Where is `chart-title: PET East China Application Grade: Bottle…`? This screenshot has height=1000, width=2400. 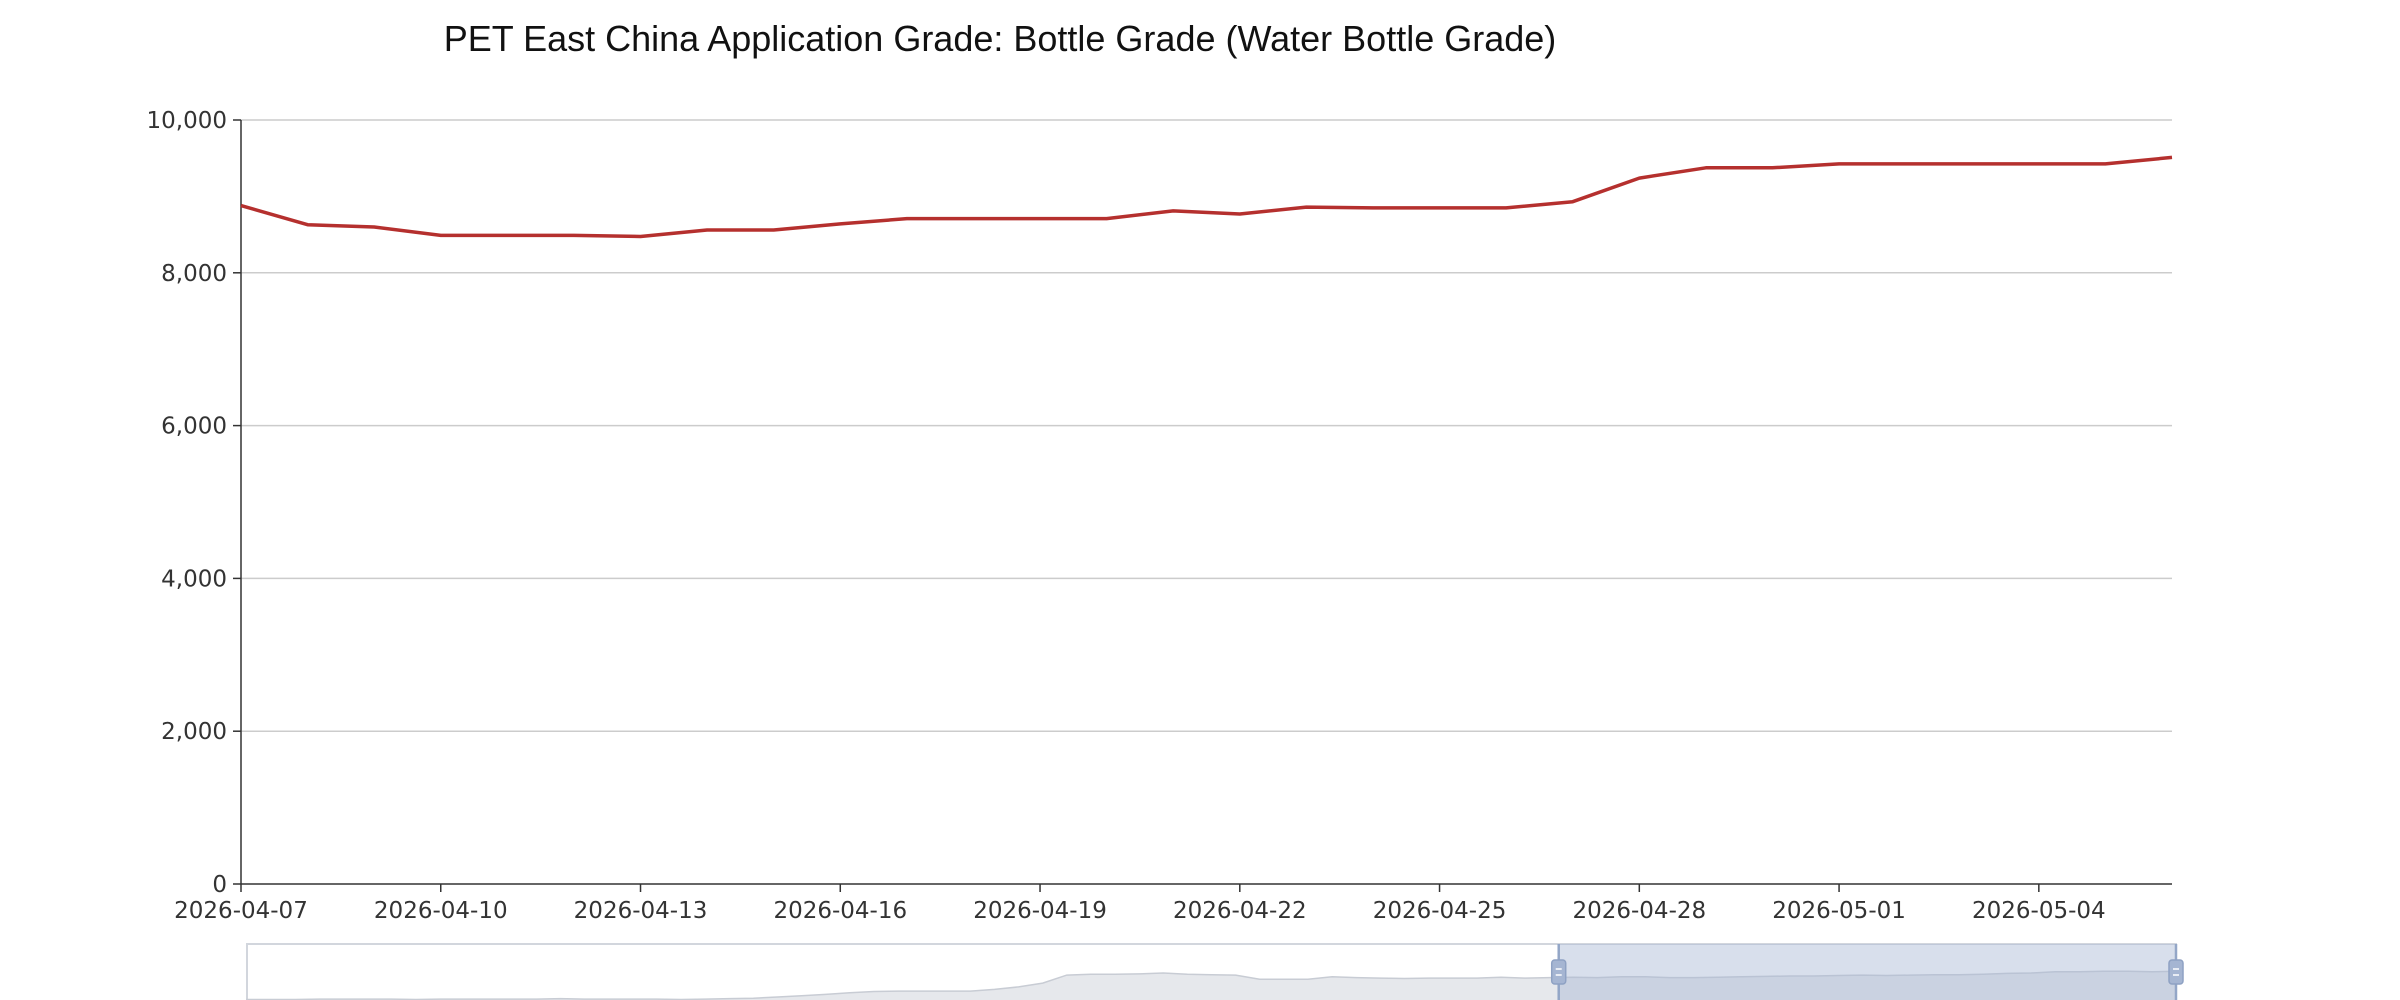 chart-title: PET East China Application Grade: Bottle… is located at coordinates (1000, 38).